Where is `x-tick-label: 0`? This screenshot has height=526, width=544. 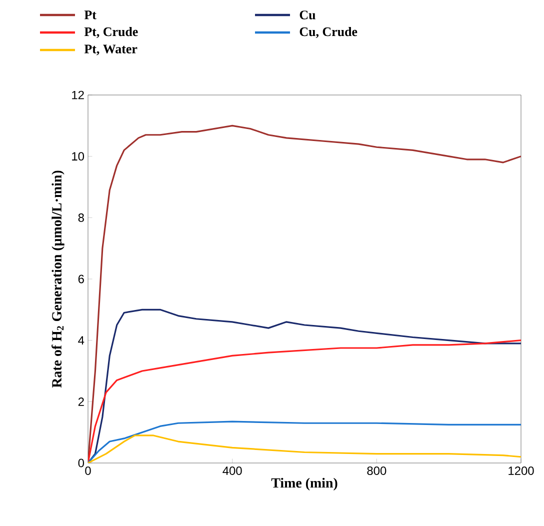
x-tick-label: 0 is located at coordinates (88, 470).